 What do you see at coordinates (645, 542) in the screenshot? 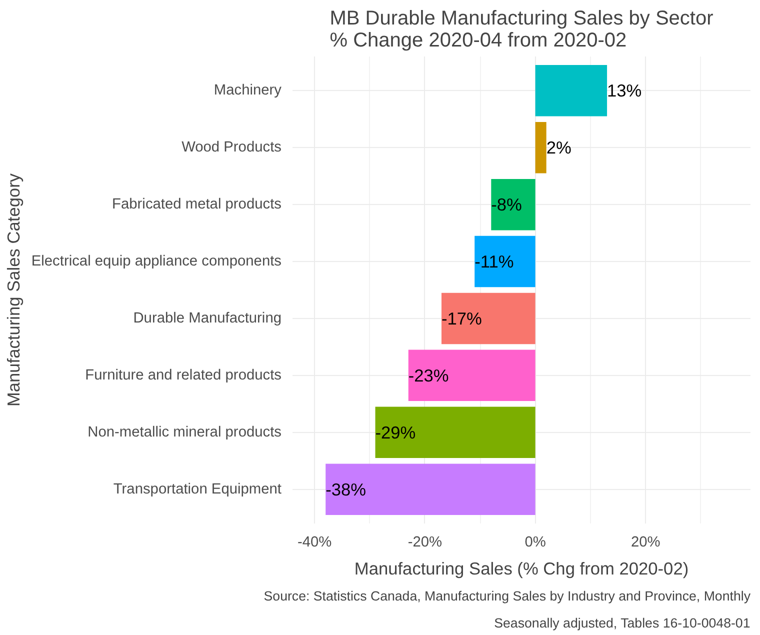
I see `x-tick-label: 20%` at bounding box center [645, 542].